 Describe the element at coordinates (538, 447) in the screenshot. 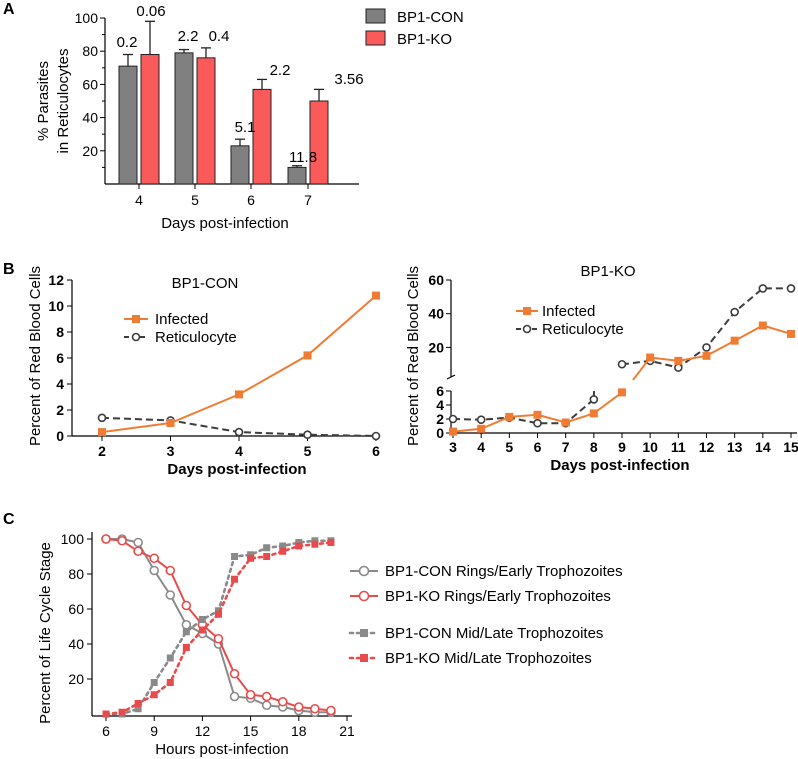

I see `x-tick-label: 6` at that location.